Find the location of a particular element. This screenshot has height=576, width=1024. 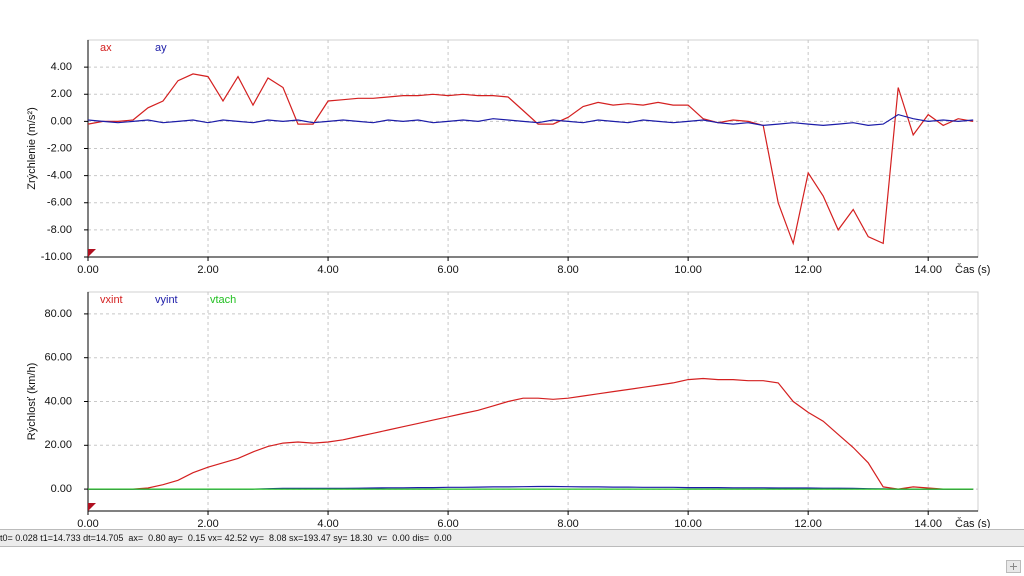

y-axis-label: Rýchlosť (km/h) is located at coordinates (32, 401).